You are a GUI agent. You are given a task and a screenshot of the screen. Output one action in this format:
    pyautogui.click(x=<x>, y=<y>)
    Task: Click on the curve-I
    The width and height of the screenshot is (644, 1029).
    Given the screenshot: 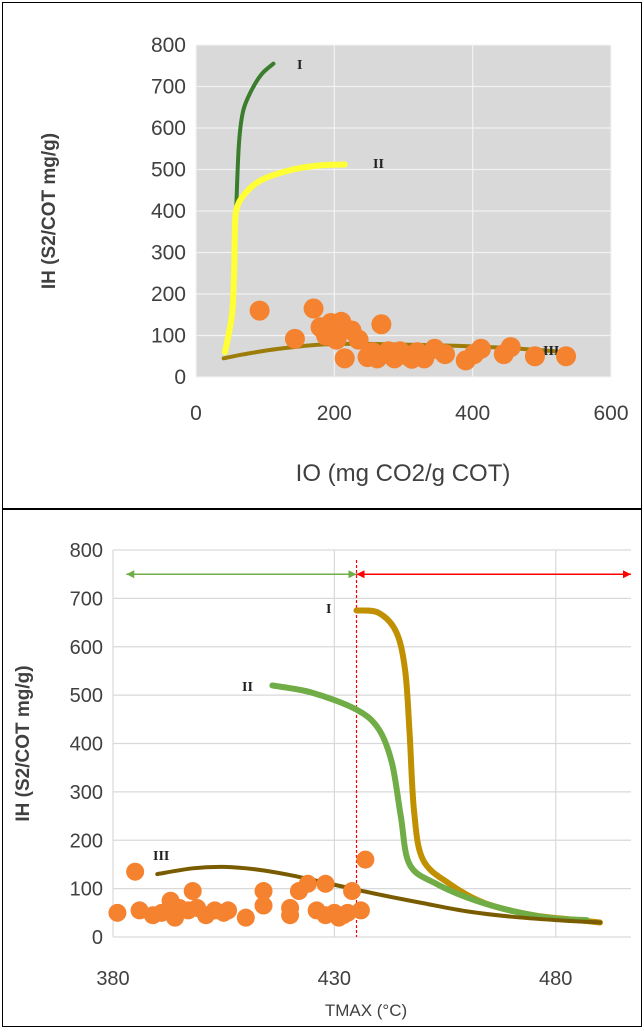 What is the action you would take?
    pyautogui.click(x=255, y=137)
    